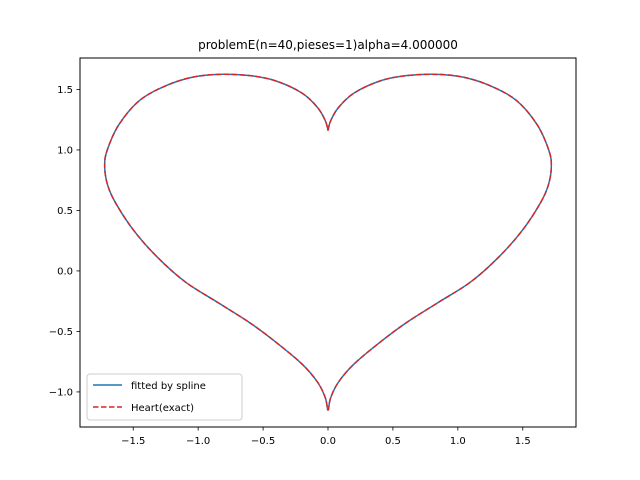 This screenshot has width=640, height=480. Describe the element at coordinates (523, 441) in the screenshot. I see `x-tick-label: 1.5` at that location.